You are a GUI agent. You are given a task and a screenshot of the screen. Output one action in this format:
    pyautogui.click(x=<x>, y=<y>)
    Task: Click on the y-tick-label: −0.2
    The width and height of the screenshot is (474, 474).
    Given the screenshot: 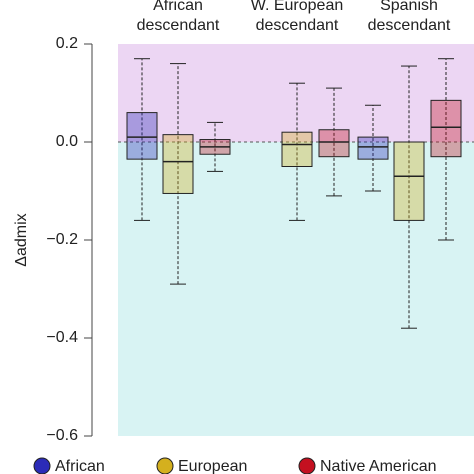 What is the action you would take?
    pyautogui.click(x=62, y=239)
    